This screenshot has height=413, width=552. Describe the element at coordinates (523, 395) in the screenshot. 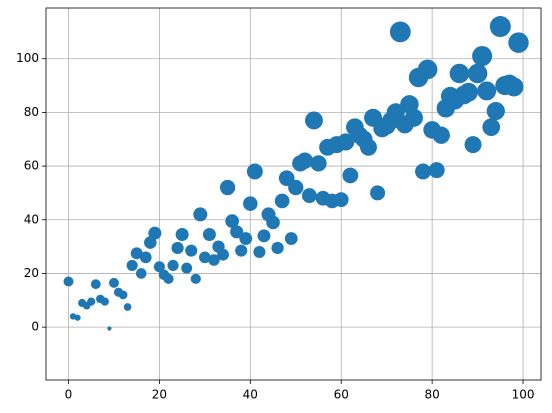

I see `x-tick-label: 100` at that location.